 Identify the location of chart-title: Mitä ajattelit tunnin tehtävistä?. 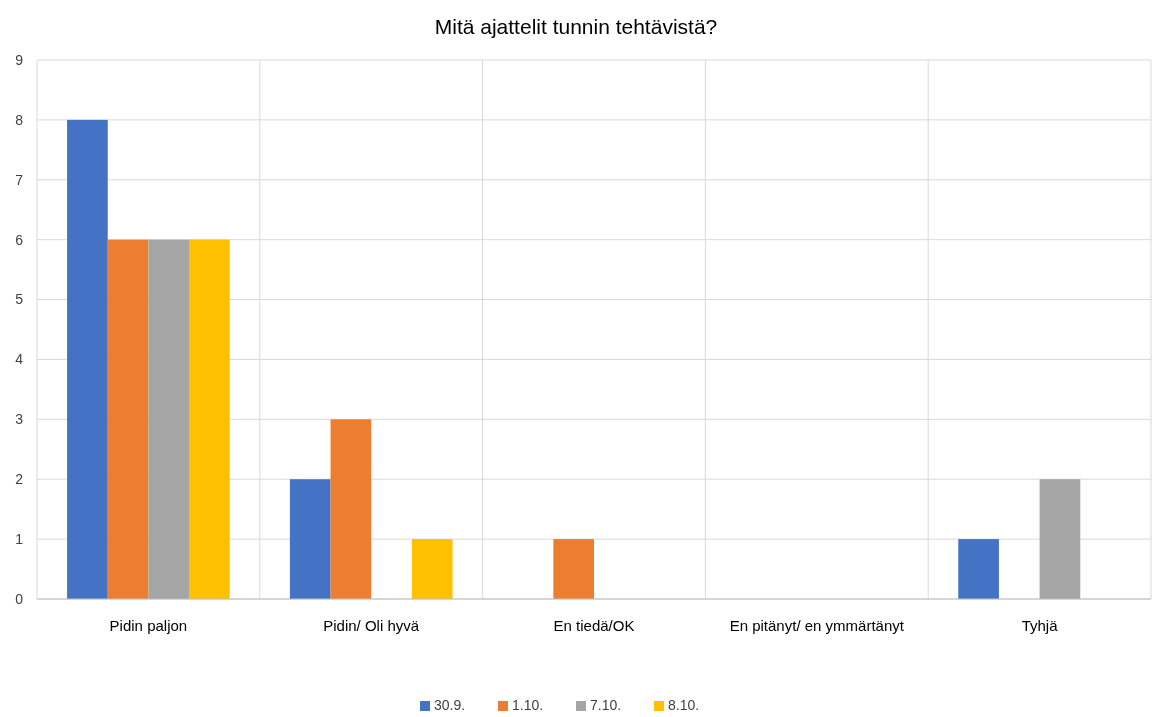
(576, 26).